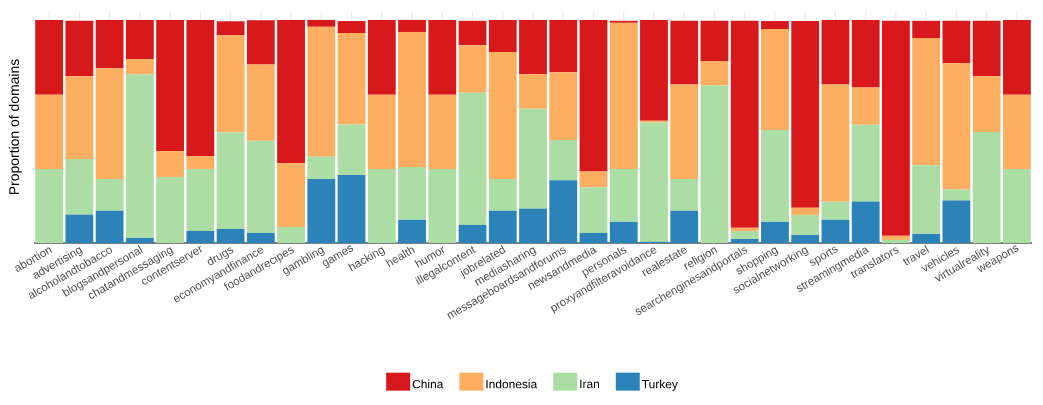 Image resolution: width=1043 pixels, height=405 pixels. What do you see at coordinates (15, 127) in the screenshot?
I see `y-axis-title: Proportion of domains` at bounding box center [15, 127].